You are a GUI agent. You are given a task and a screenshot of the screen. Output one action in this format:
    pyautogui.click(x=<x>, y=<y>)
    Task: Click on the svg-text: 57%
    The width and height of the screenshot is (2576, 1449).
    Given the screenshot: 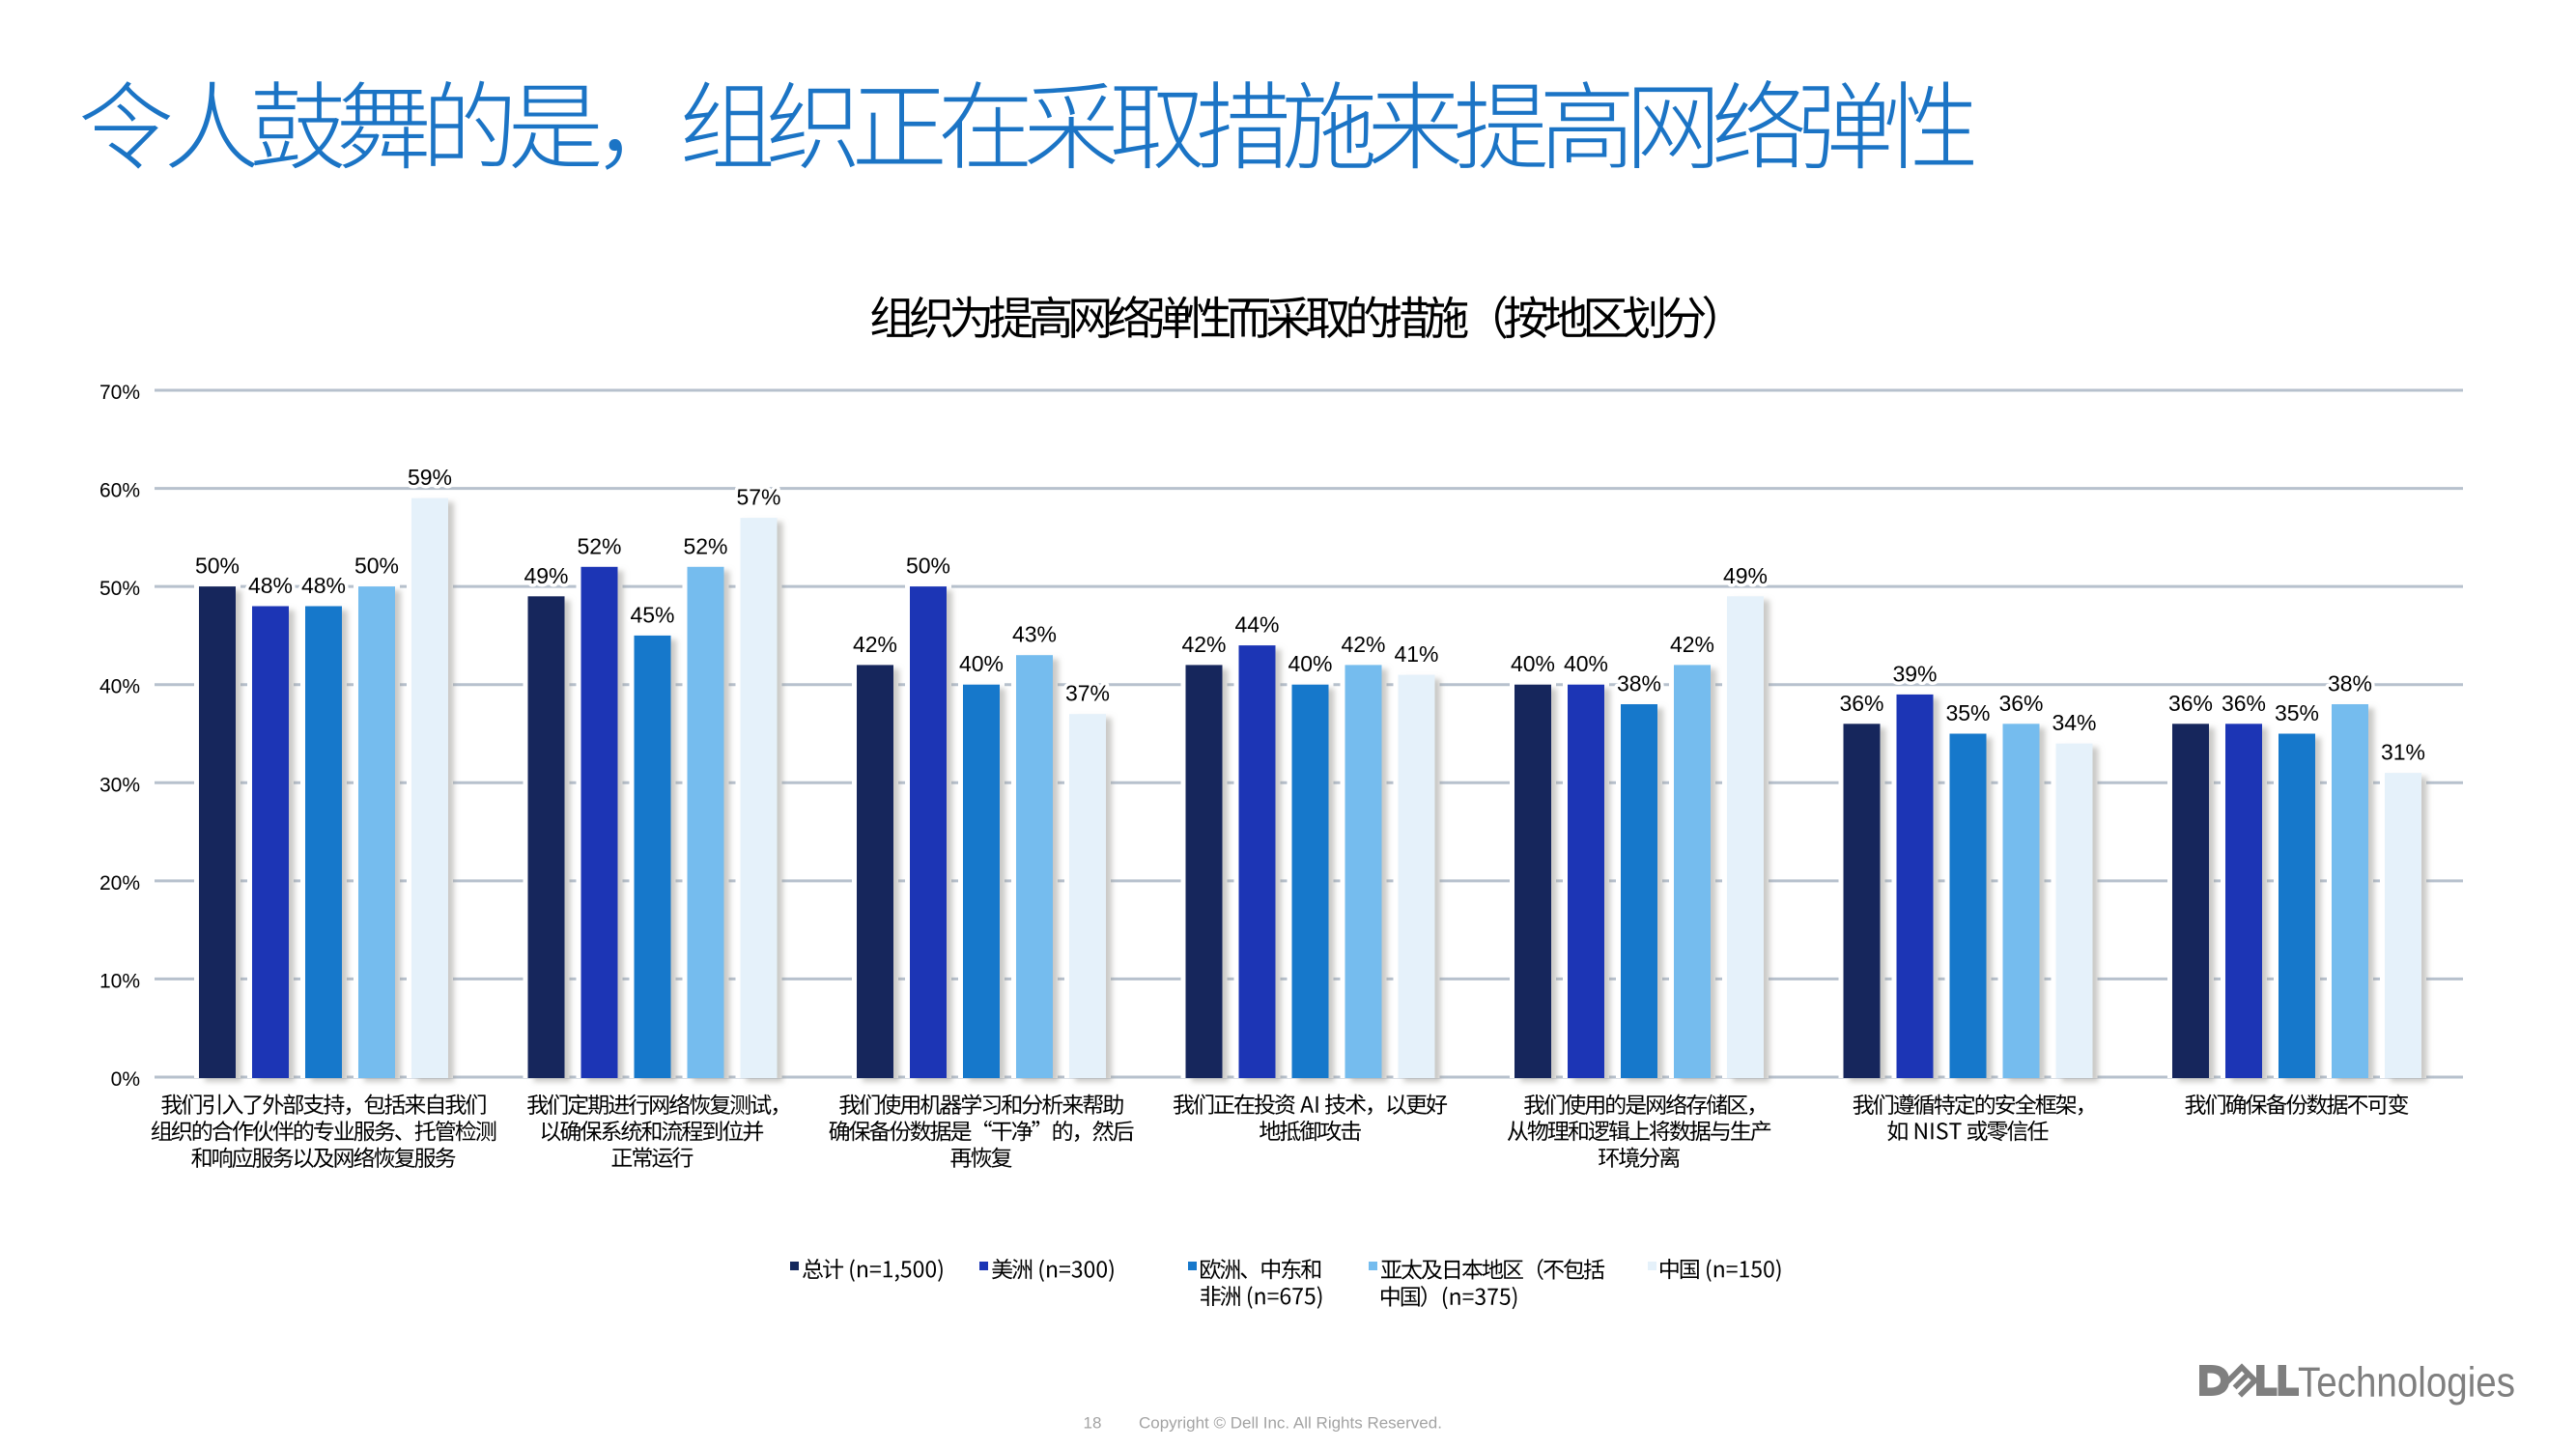 What is the action you would take?
    pyautogui.click(x=758, y=497)
    